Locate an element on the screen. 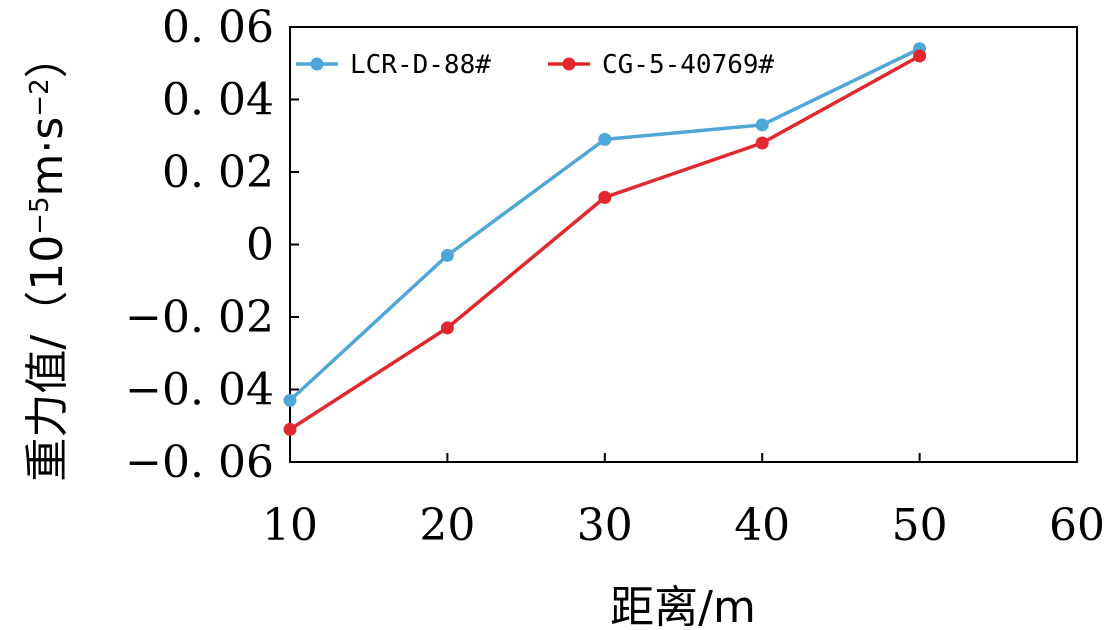  y-tick-label: −0. 02 is located at coordinates (199, 317).